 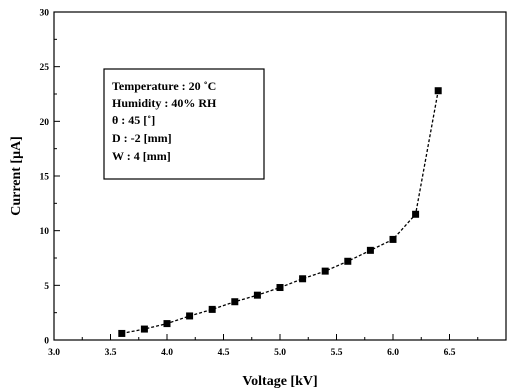 I want to click on y-tick-label: 15, so click(x=45, y=178).